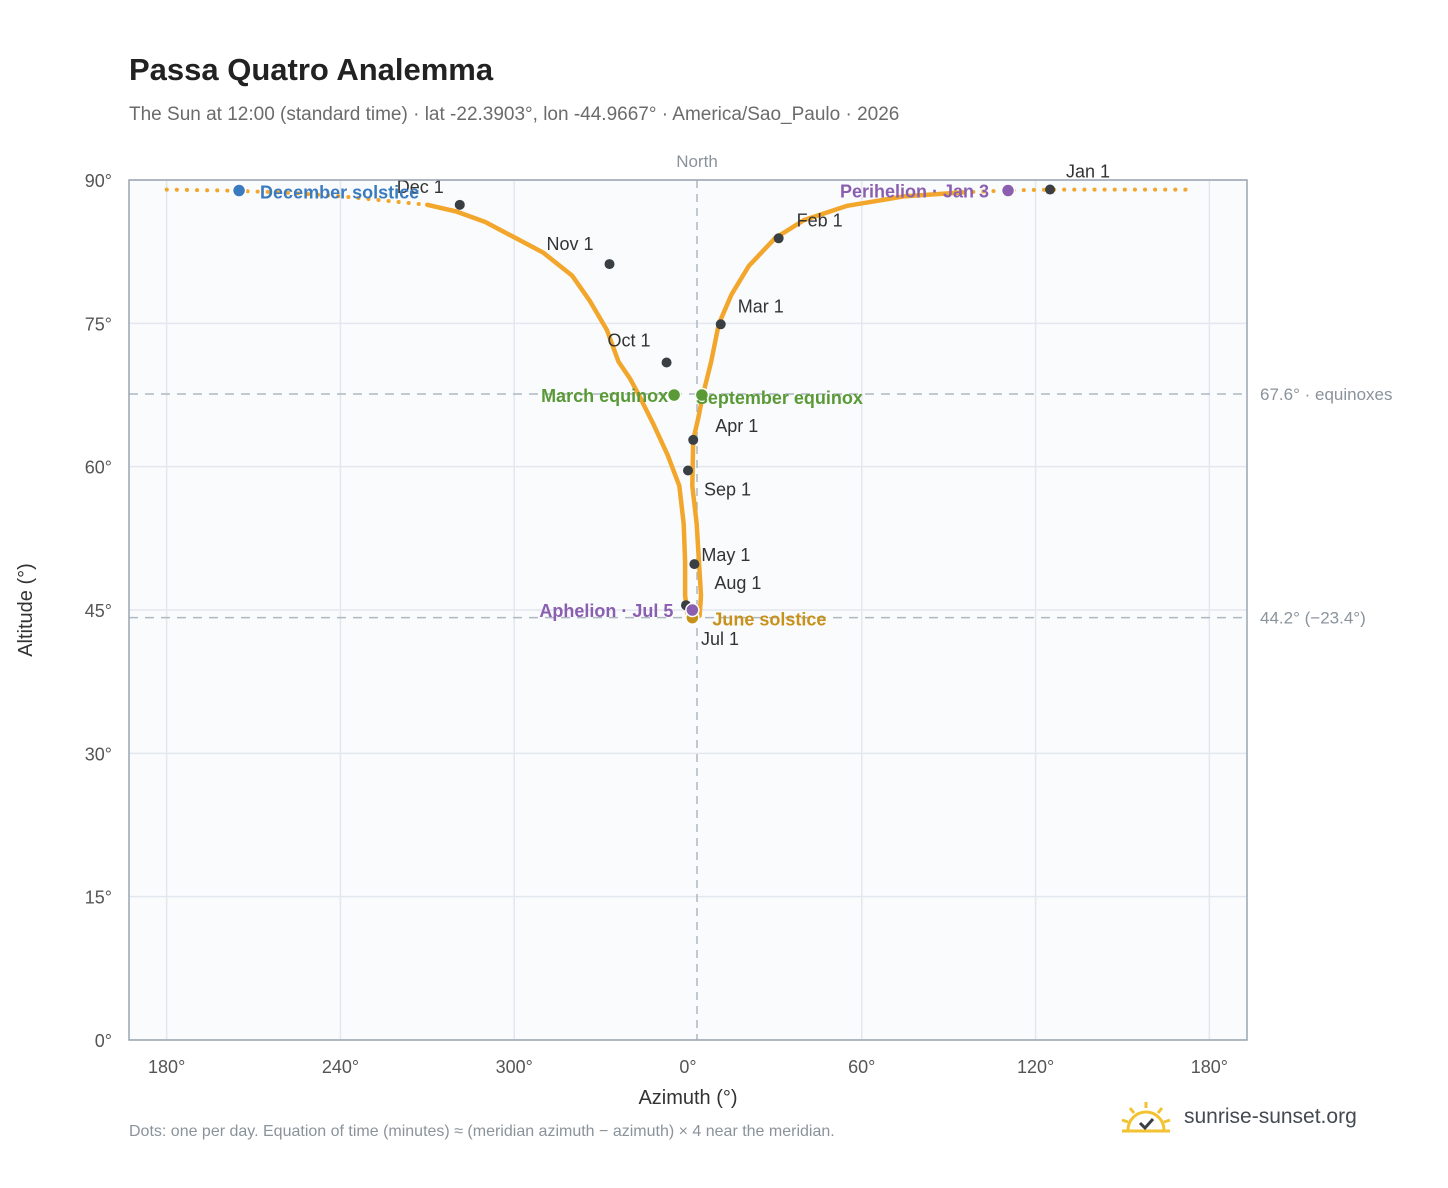  Describe the element at coordinates (98, 754) in the screenshot. I see `y-tick-label: 30°` at that location.